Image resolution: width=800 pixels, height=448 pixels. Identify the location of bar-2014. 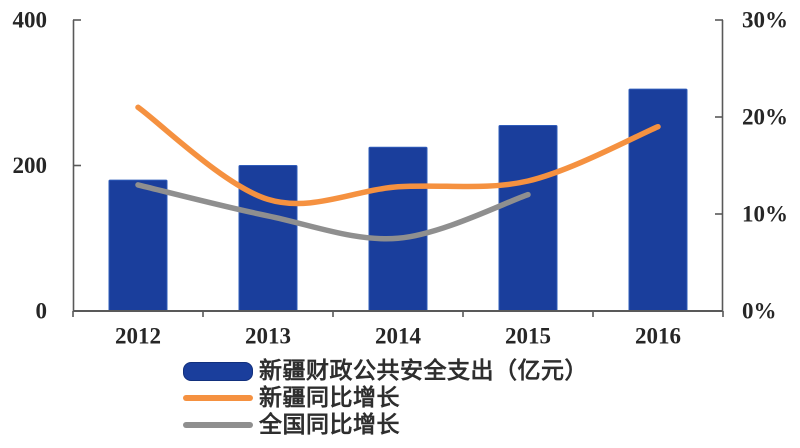
(398, 229).